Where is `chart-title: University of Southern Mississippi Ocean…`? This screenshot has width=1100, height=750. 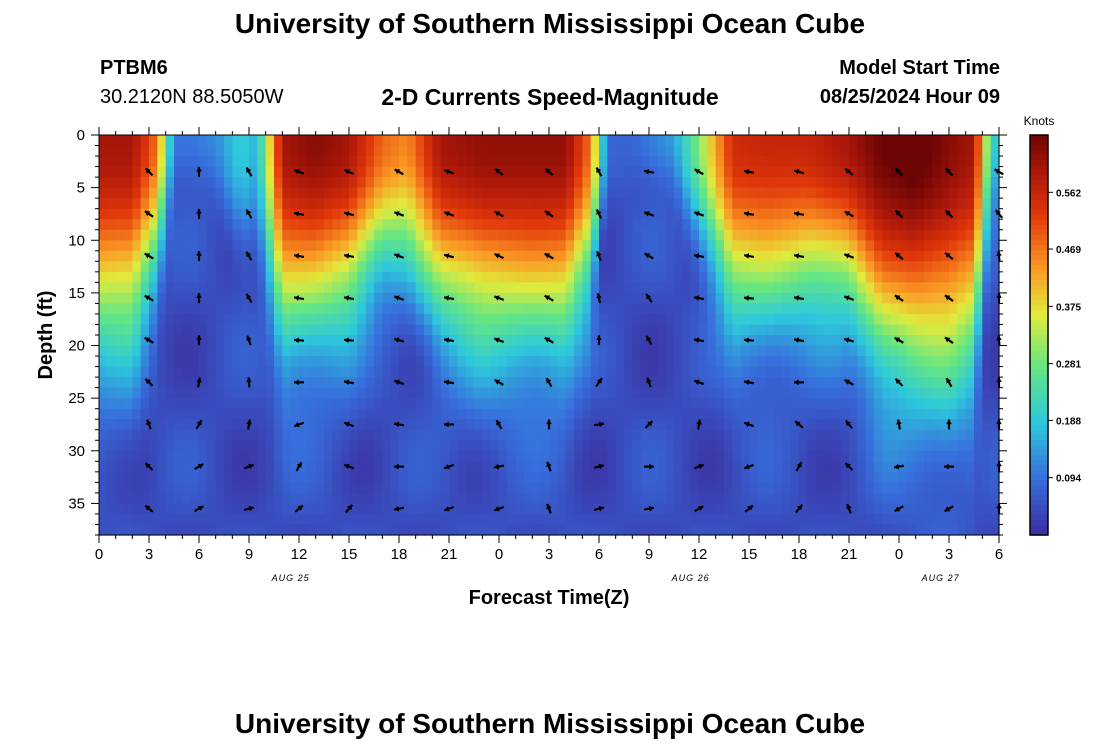 chart-title: University of Southern Mississippi Ocean… is located at coordinates (550, 23).